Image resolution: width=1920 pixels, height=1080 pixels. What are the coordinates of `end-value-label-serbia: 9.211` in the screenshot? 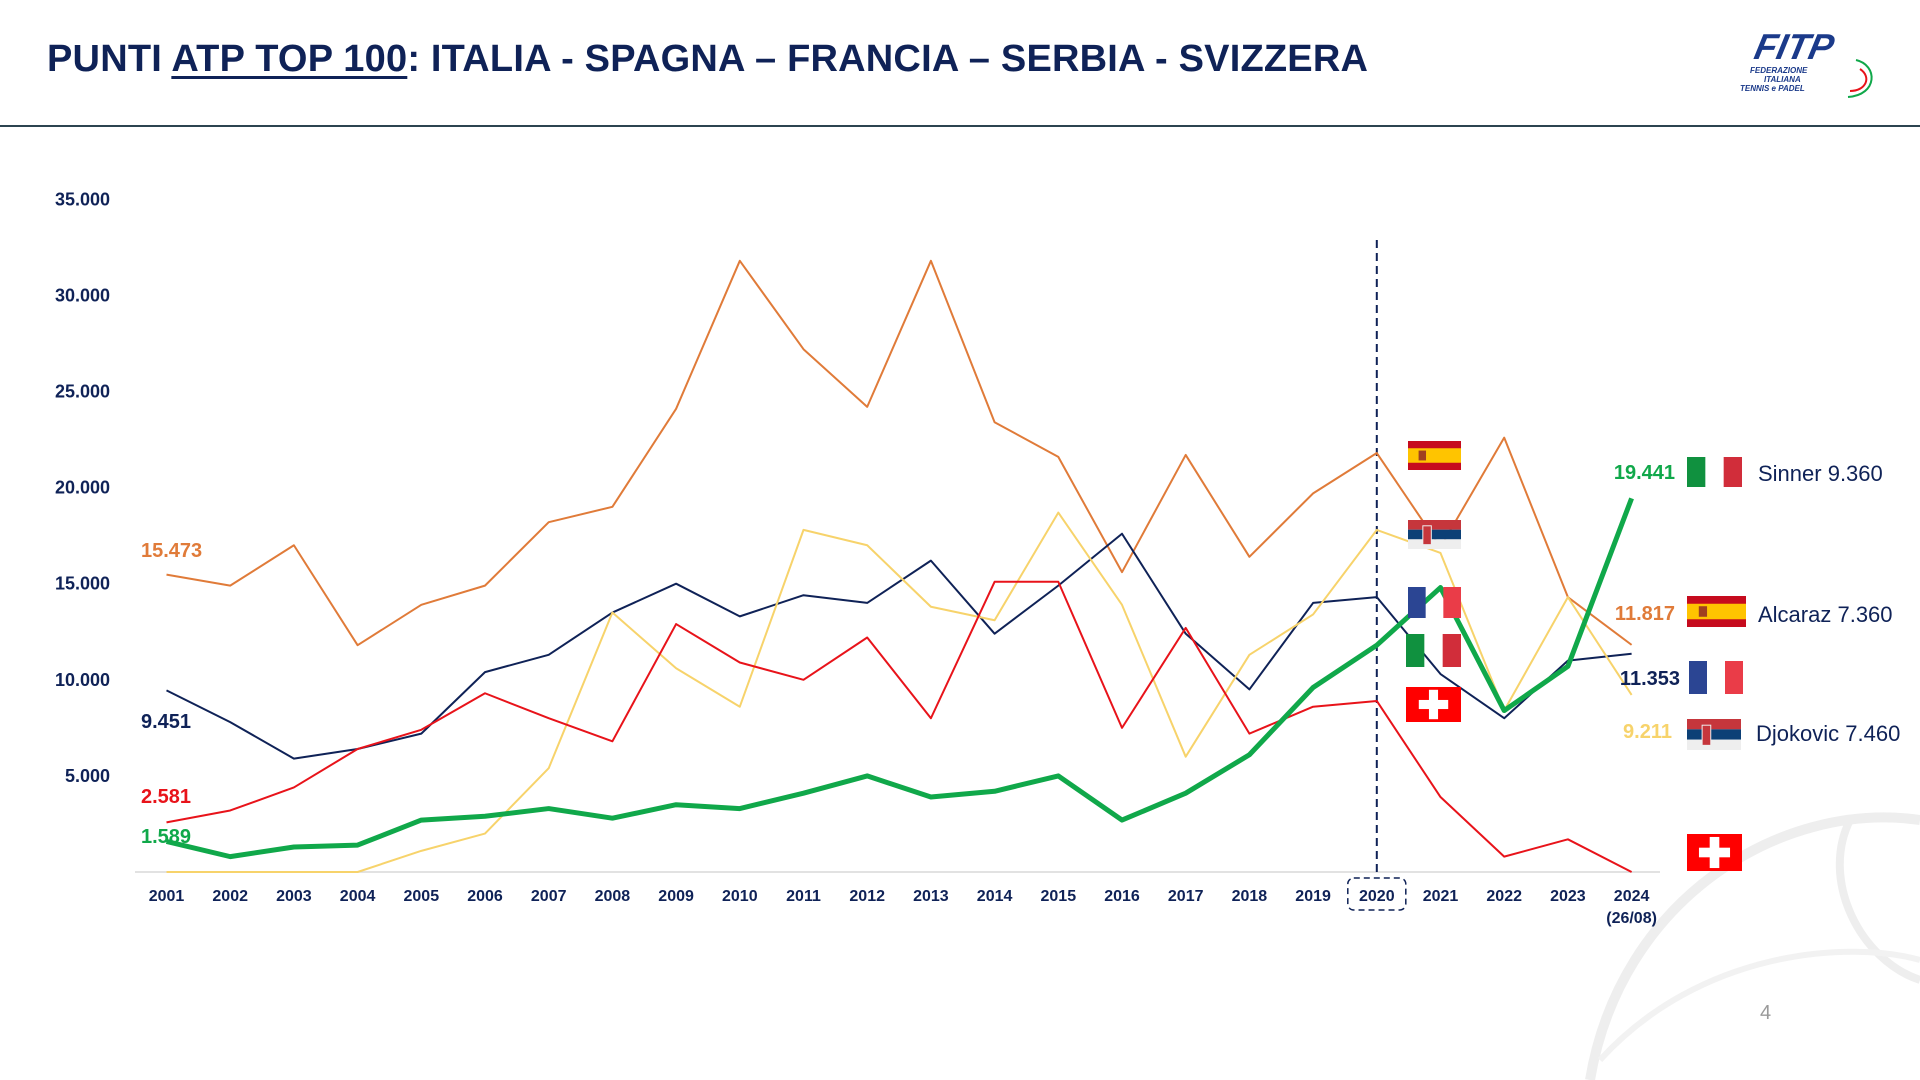 It's located at (1647, 732).